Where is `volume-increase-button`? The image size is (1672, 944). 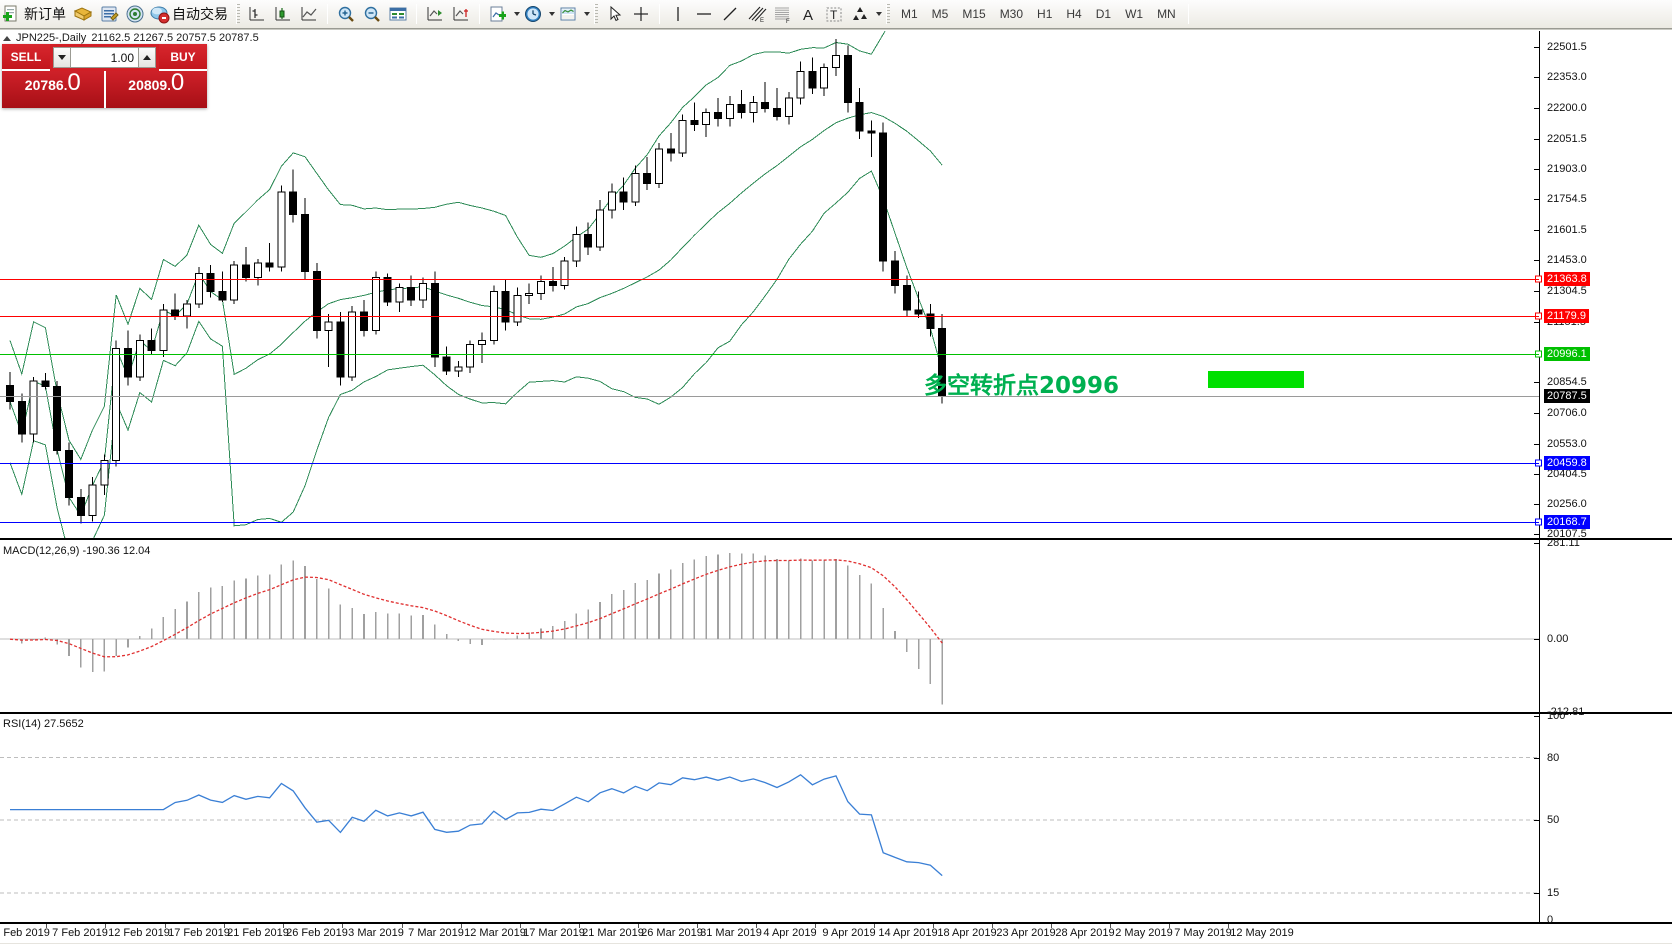 volume-increase-button is located at coordinates (147, 57).